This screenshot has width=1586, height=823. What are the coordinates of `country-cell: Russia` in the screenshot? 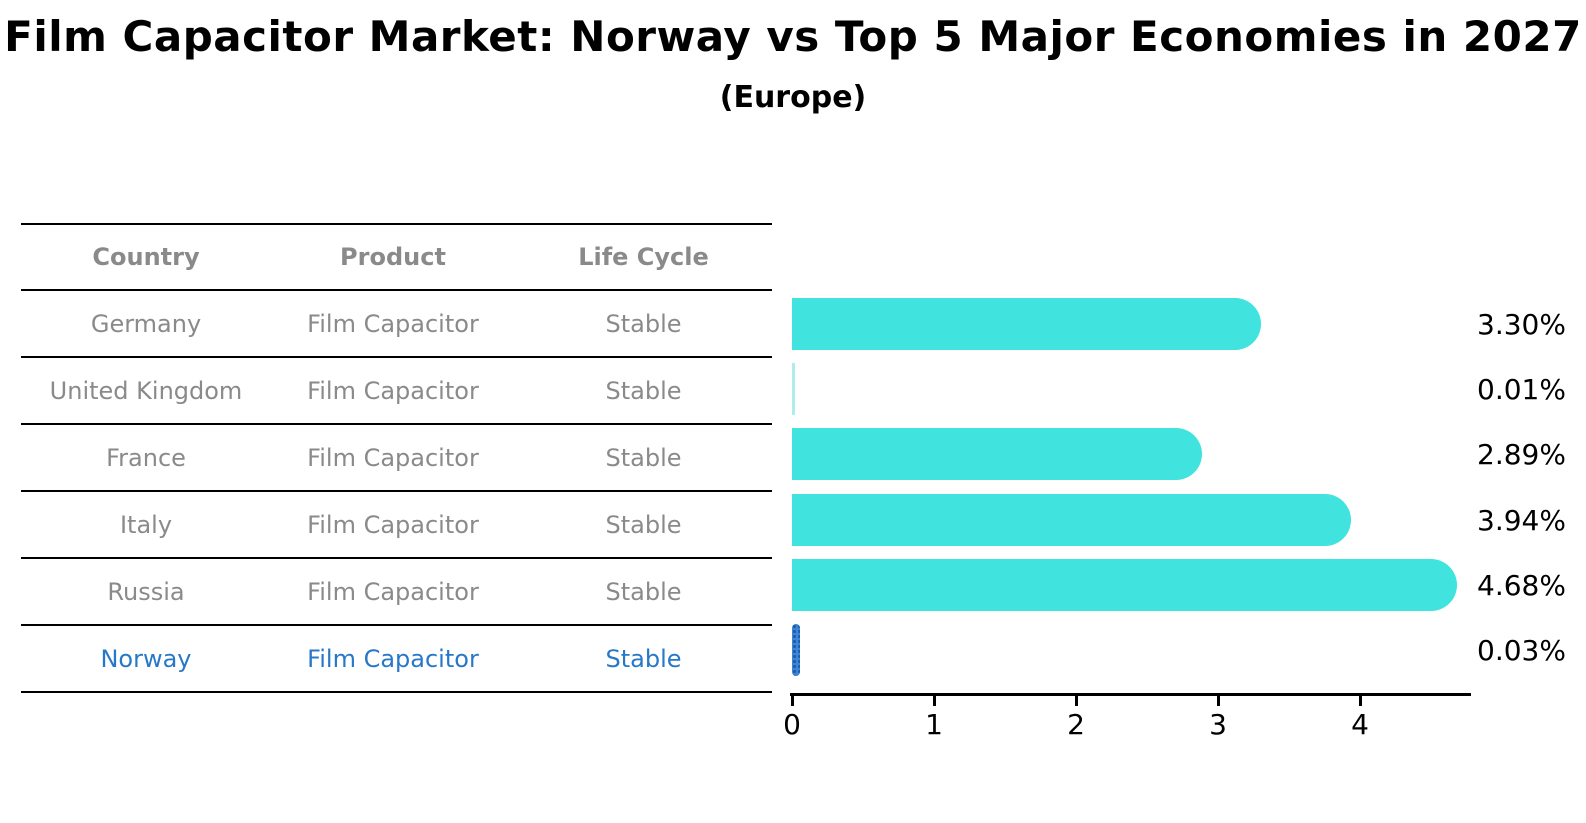 It's located at (146, 591).